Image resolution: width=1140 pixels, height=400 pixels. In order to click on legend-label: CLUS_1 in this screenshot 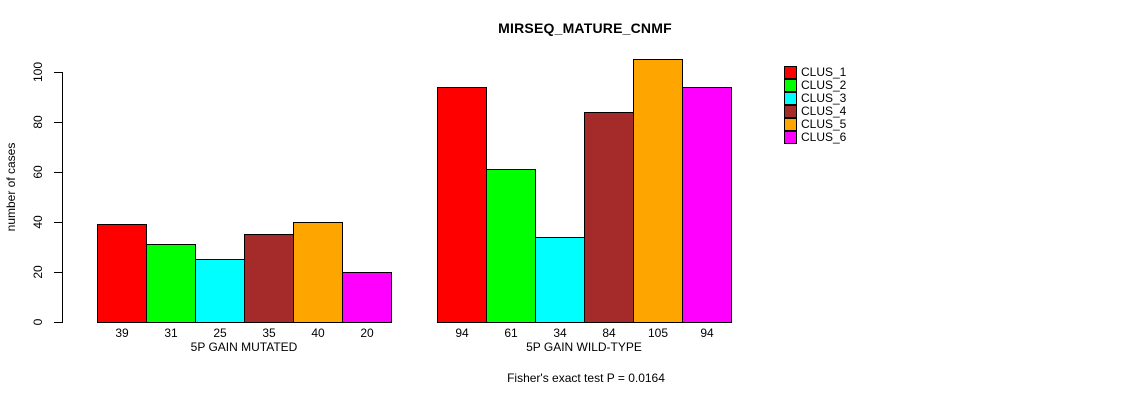, I will do `click(824, 72)`.